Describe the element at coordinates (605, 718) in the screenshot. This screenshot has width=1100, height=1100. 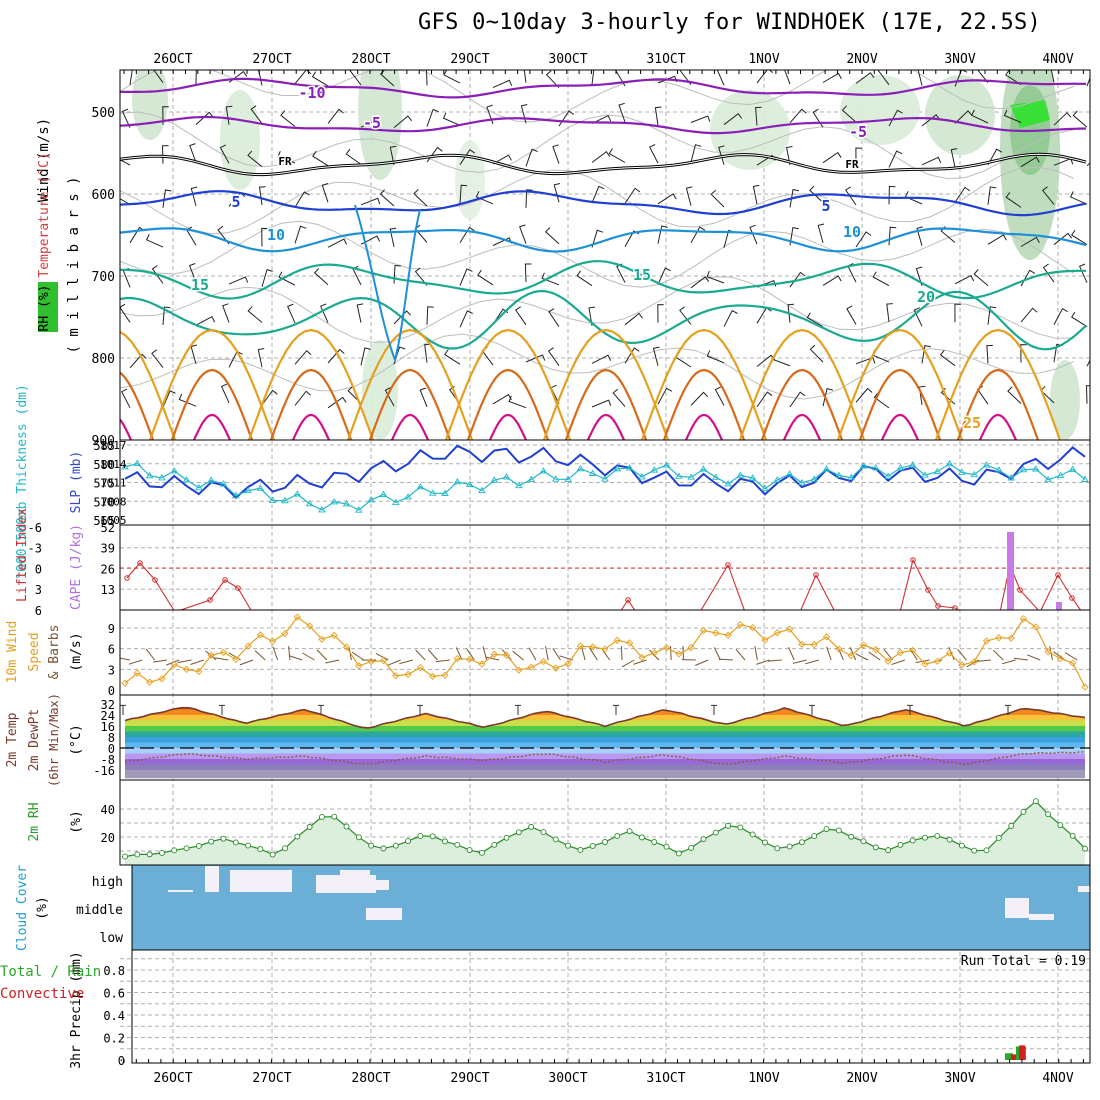
I see `temp-band` at that location.